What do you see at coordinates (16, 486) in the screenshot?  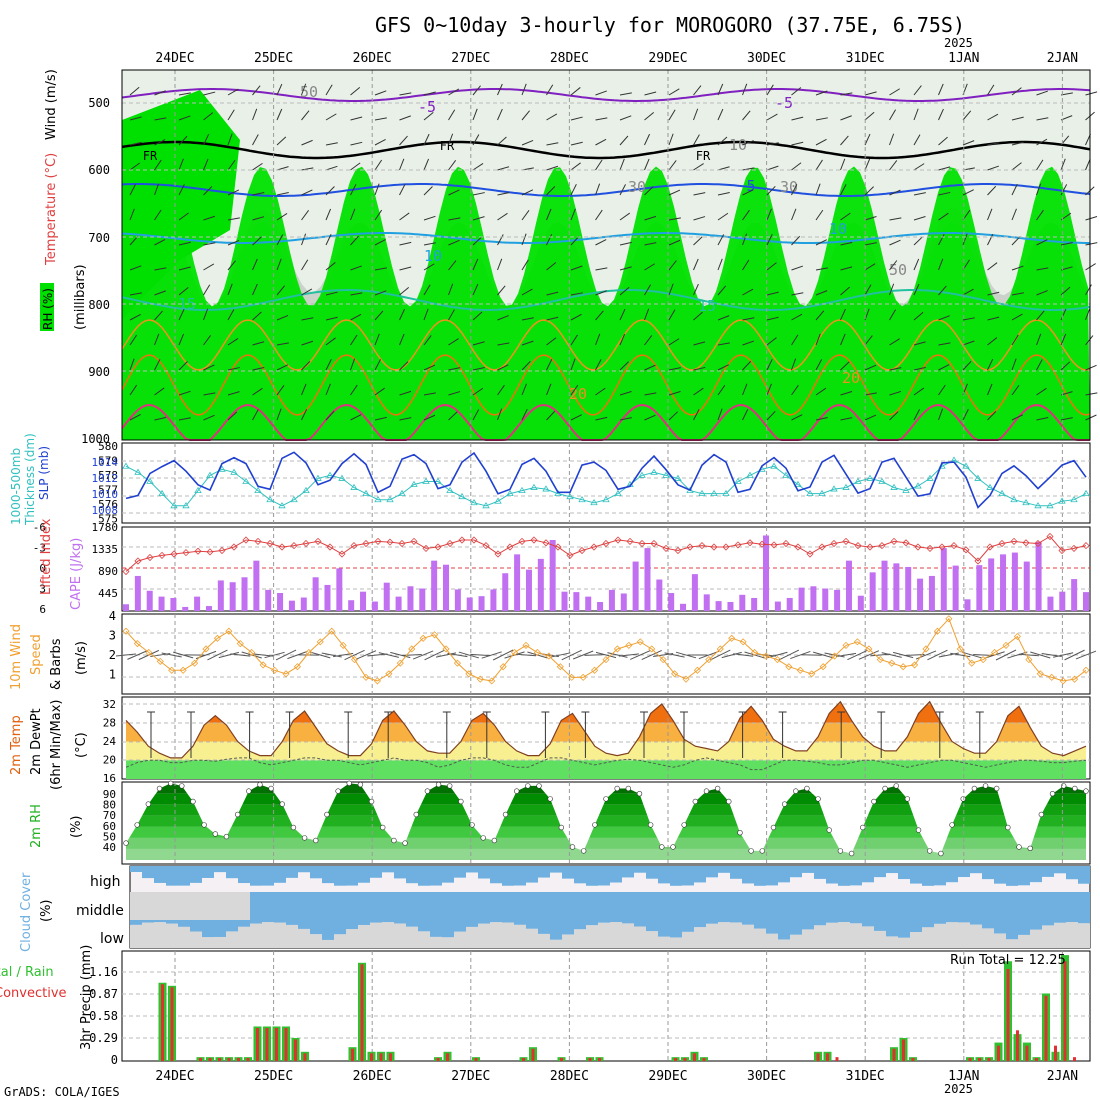 I see `thickness-label-1: 1000-500mb` at bounding box center [16, 486].